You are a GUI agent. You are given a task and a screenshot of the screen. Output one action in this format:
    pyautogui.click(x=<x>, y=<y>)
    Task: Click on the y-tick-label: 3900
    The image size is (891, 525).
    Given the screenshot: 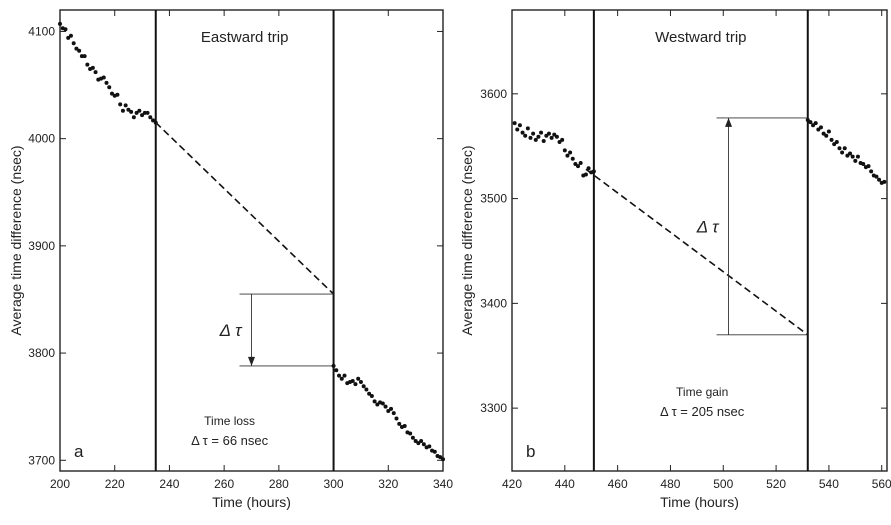 What is the action you would take?
    pyautogui.click(x=41, y=246)
    